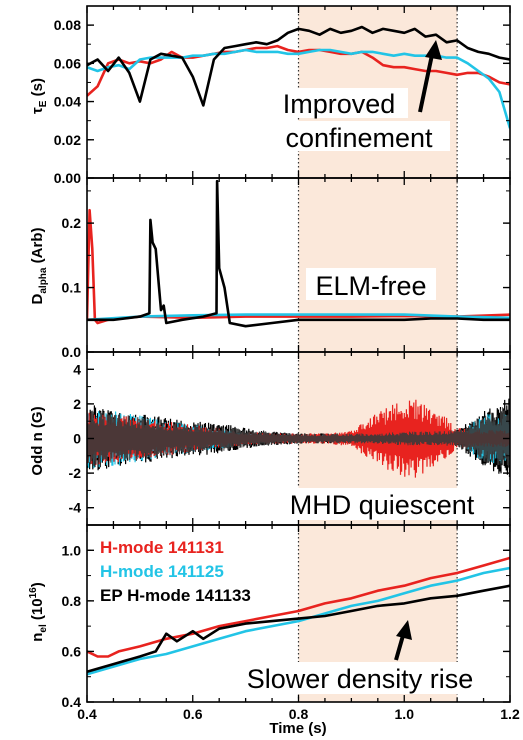 The height and width of the screenshot is (740, 523). Describe the element at coordinates (378, 265) in the screenshot. I see `highlight-band-dalpha` at that location.